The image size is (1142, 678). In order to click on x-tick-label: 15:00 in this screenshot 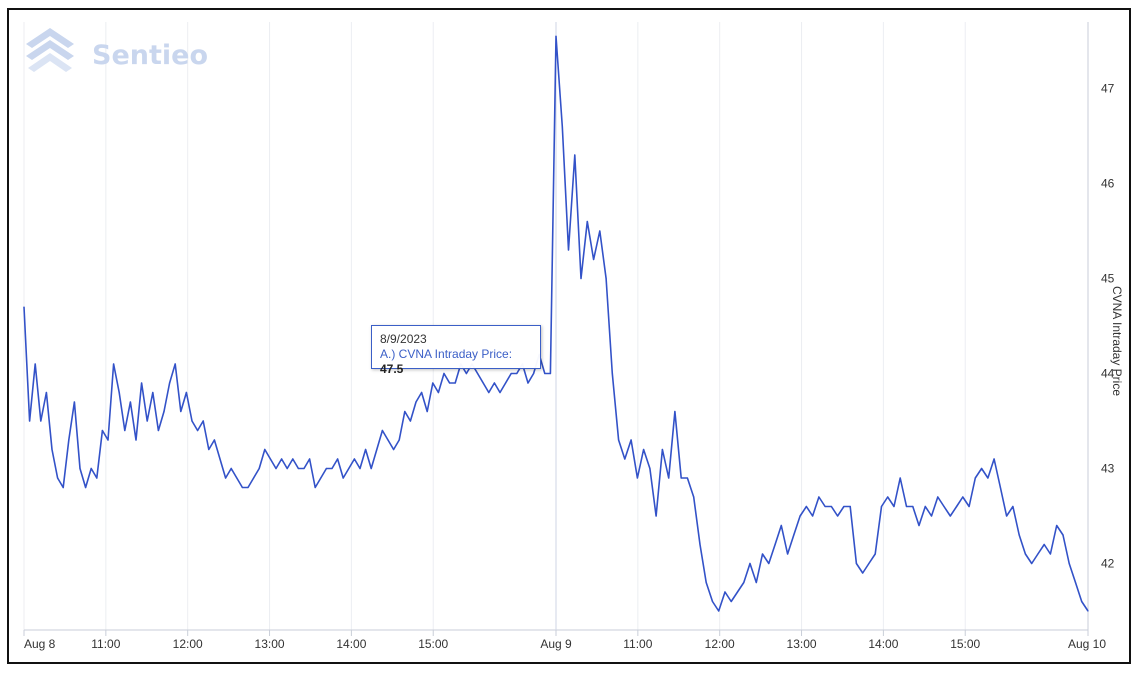, I will do `click(965, 644)`.